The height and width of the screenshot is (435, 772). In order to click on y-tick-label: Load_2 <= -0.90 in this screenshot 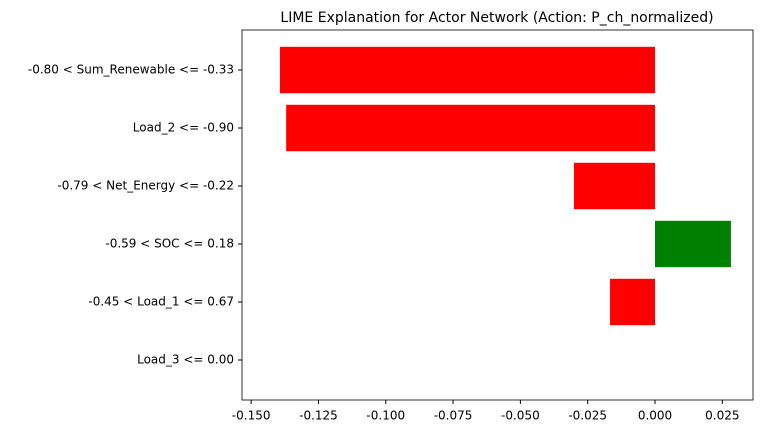, I will do `click(183, 128)`.